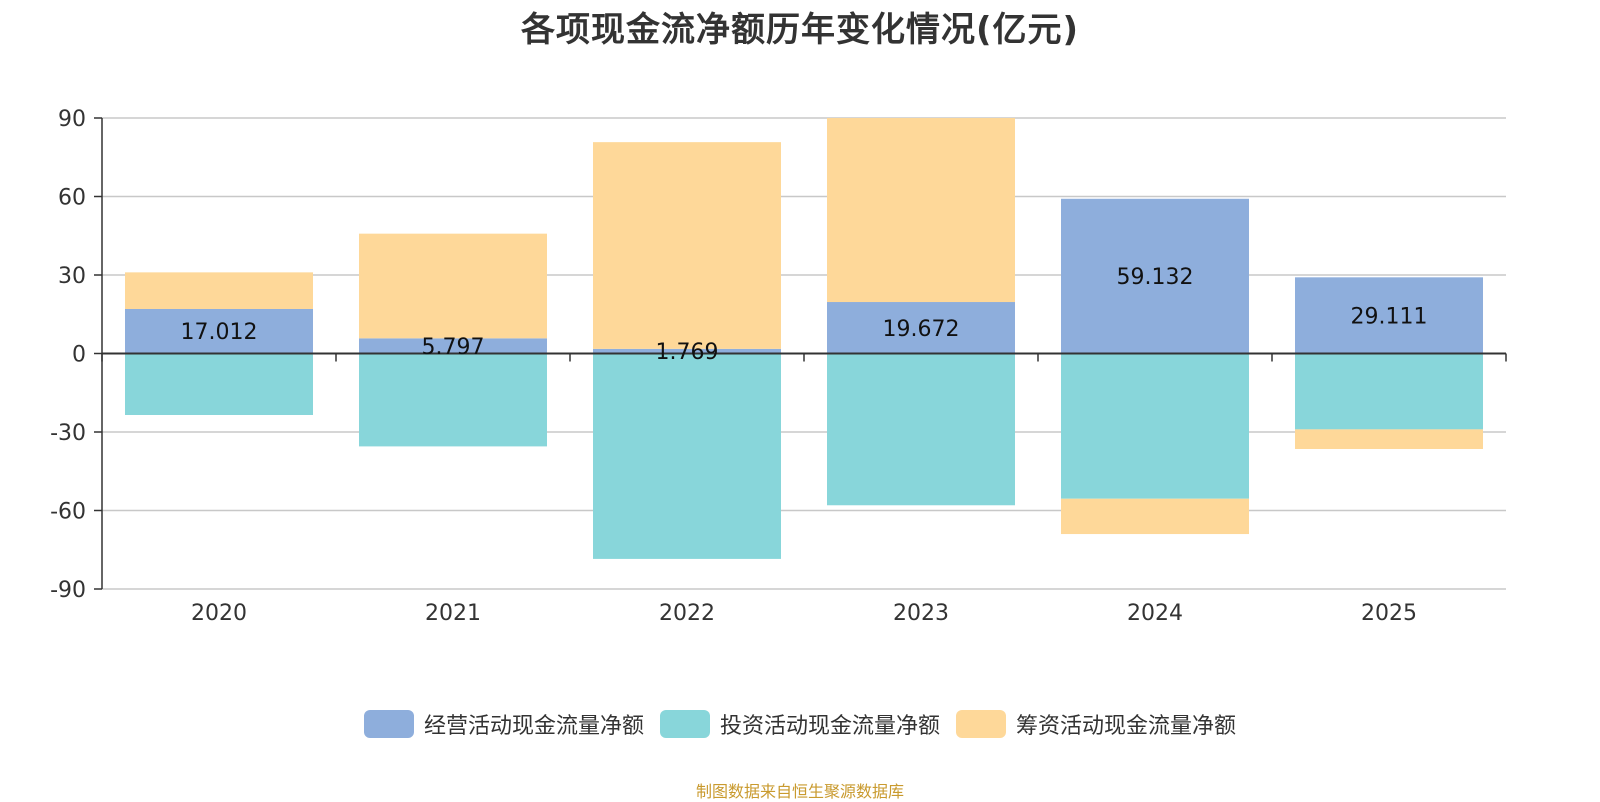  Describe the element at coordinates (72, 198) in the screenshot. I see `y-tick-label-60: 60` at that location.